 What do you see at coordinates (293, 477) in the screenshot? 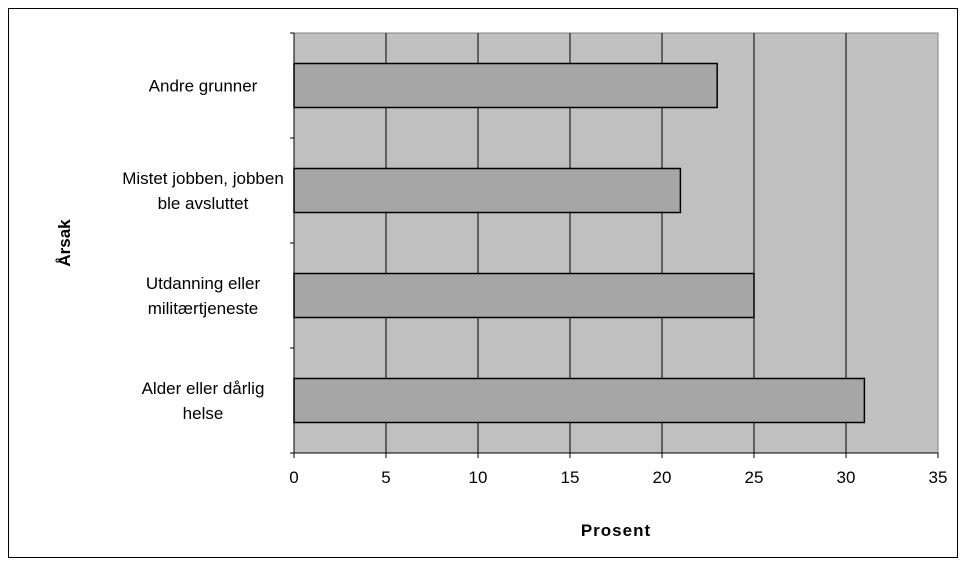
I see `x-tick-label-0: 0` at bounding box center [293, 477].